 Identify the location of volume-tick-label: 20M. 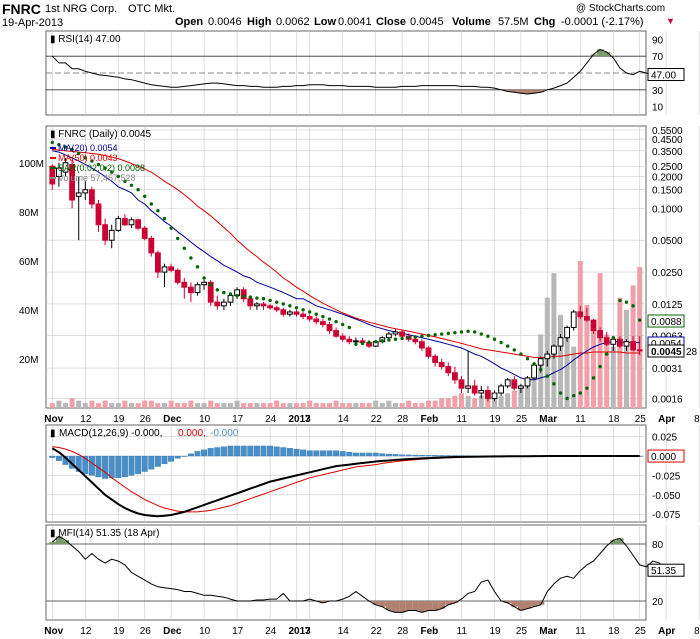
(28, 360).